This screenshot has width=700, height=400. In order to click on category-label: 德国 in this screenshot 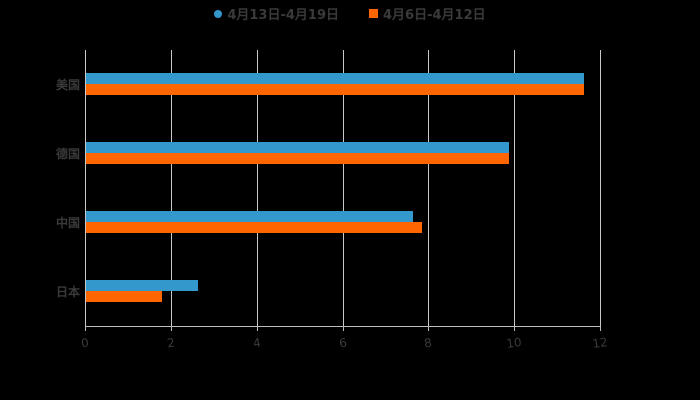, I will do `click(67, 154)`.